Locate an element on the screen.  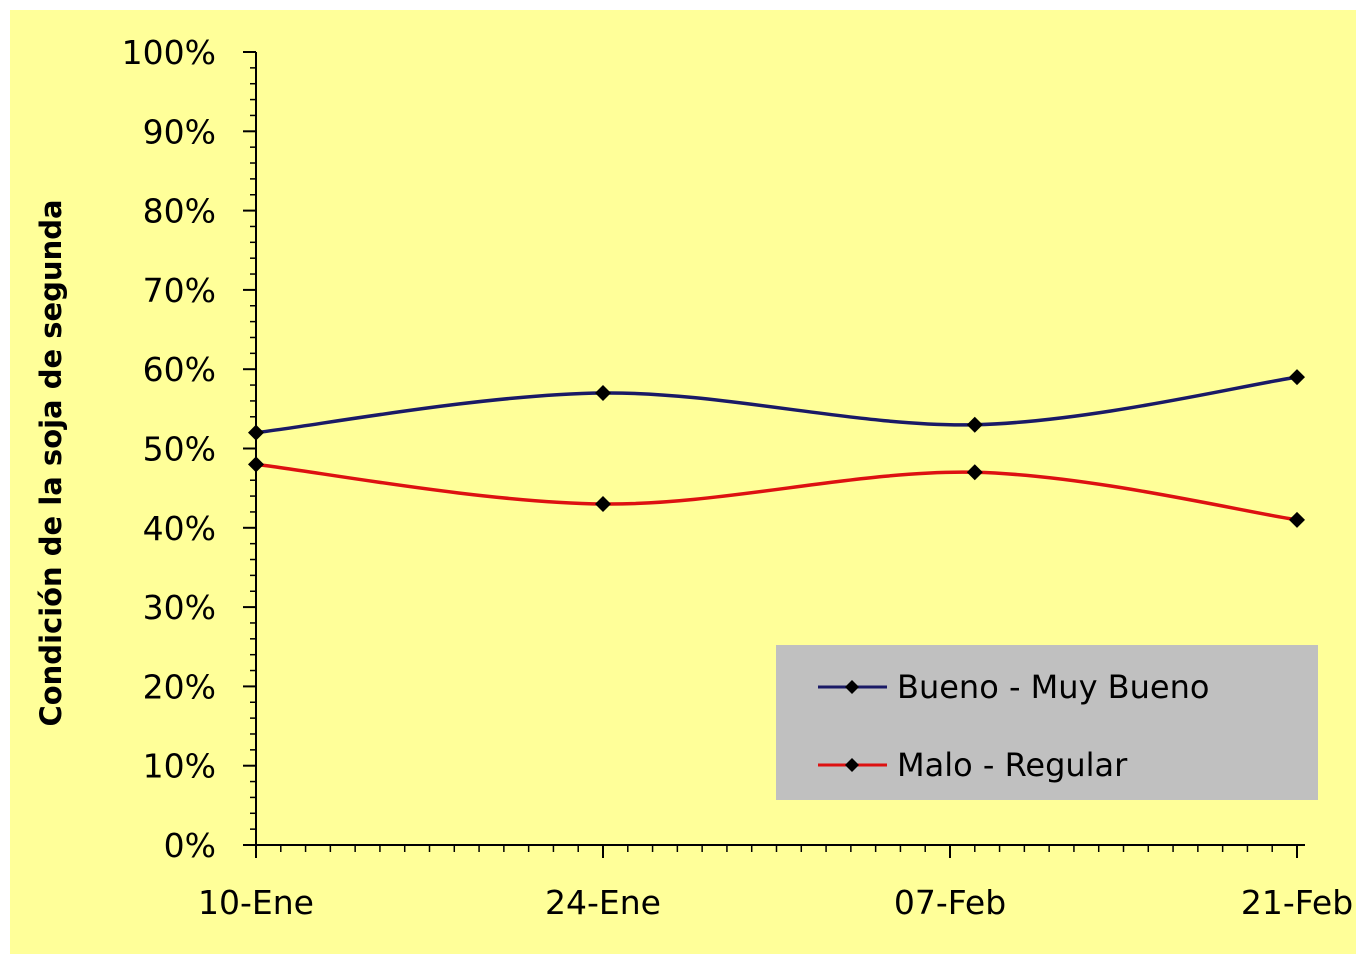
y-axis-labels: 0% 10% 20% 30% 40% 50% 60% 70% 80% 90% 100% is located at coordinates (169, 449).